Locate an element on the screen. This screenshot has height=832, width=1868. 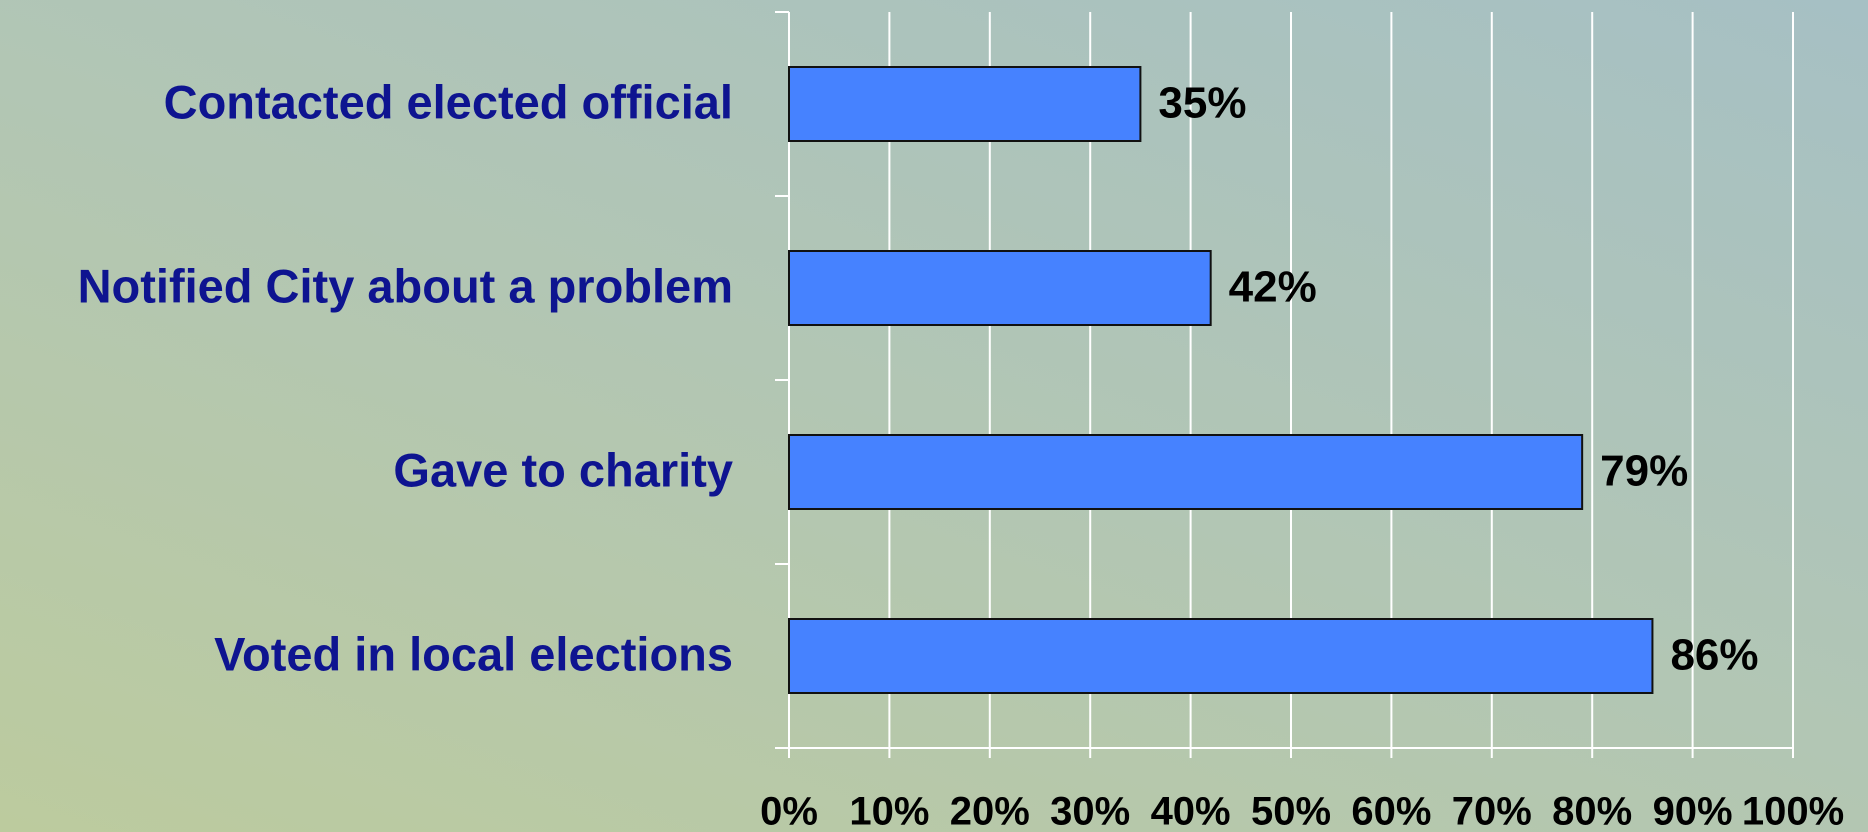
x-tick-label: 20% is located at coordinates (990, 811).